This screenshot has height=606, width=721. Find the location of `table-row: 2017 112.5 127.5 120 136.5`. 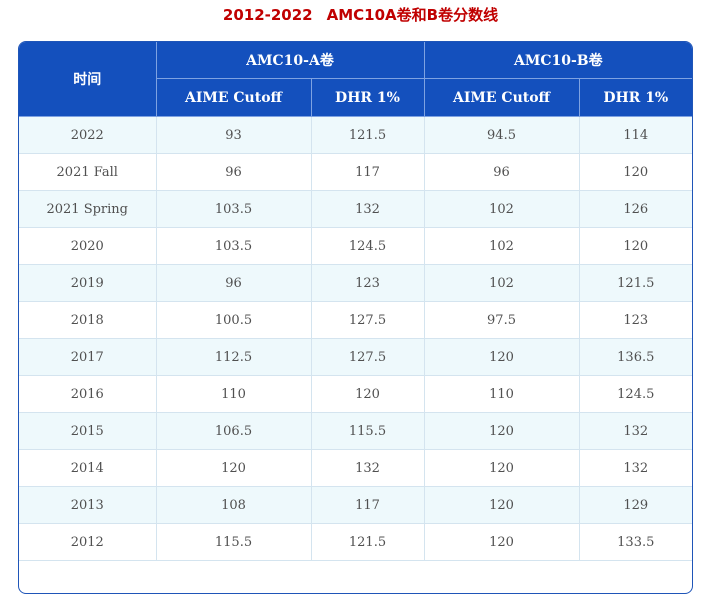

table-row: 2017 112.5 127.5 120 136.5 is located at coordinates (355, 357).